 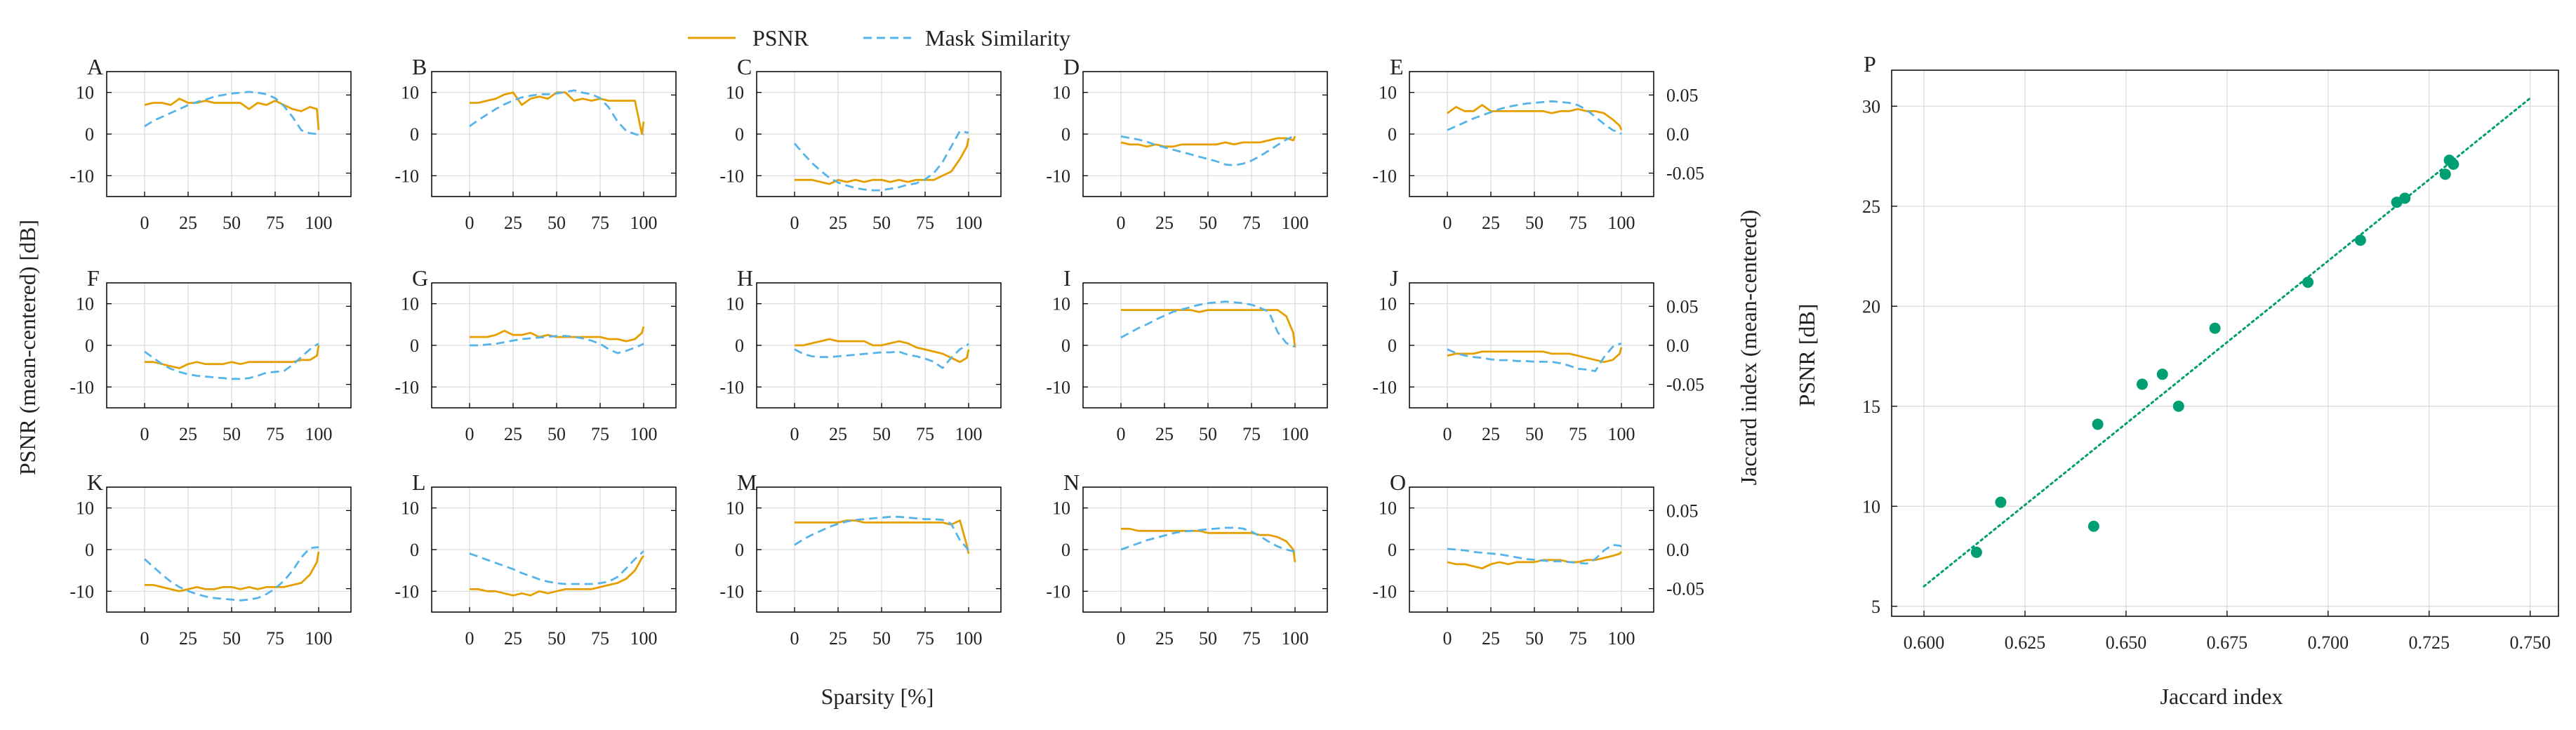 I want to click on scatter-tick-label-x: 0.750, so click(x=2530, y=642).